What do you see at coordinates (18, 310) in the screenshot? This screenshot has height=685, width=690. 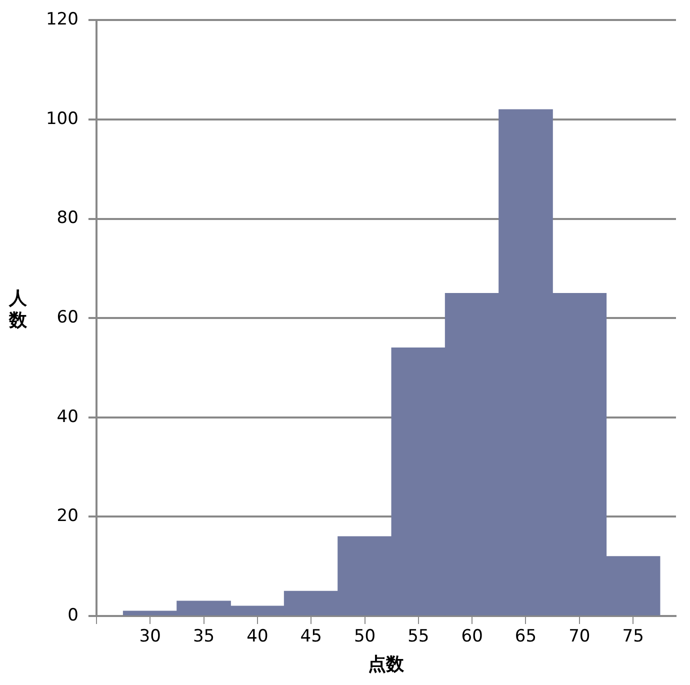 I see `y-axis-title: 人数` at bounding box center [18, 310].